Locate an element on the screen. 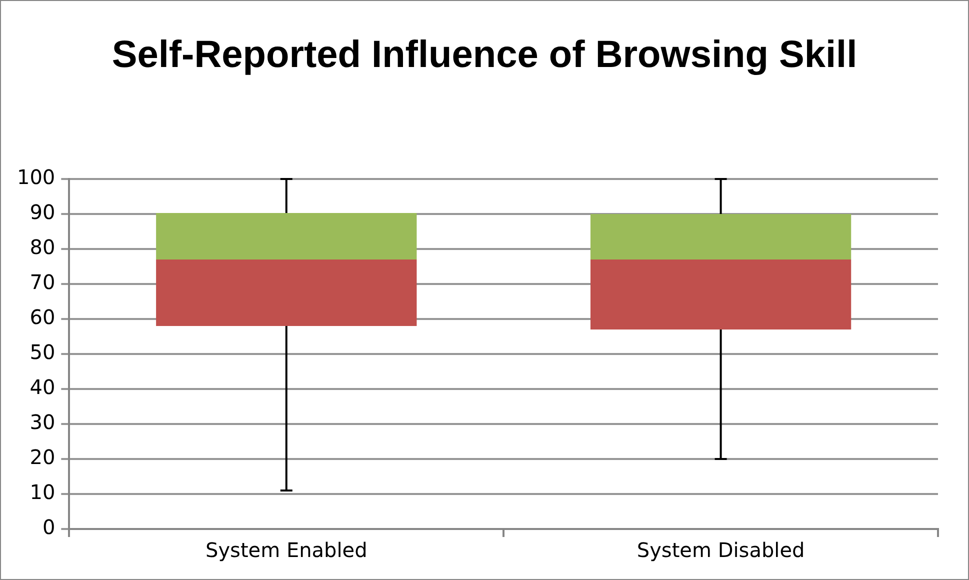 The height and width of the screenshot is (580, 969). x-tick-label: System Enabled is located at coordinates (287, 550).